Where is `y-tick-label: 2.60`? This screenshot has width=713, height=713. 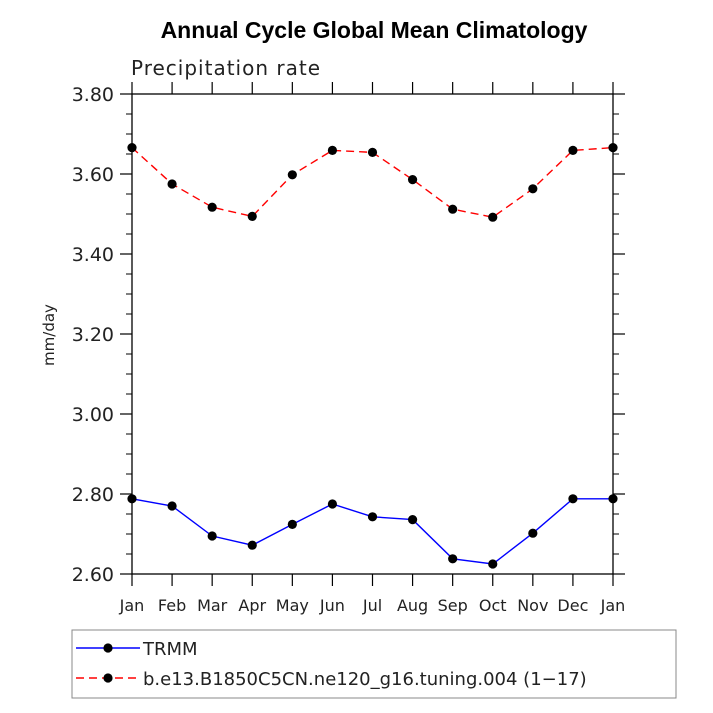
y-tick-label: 2.60 is located at coordinates (93, 575).